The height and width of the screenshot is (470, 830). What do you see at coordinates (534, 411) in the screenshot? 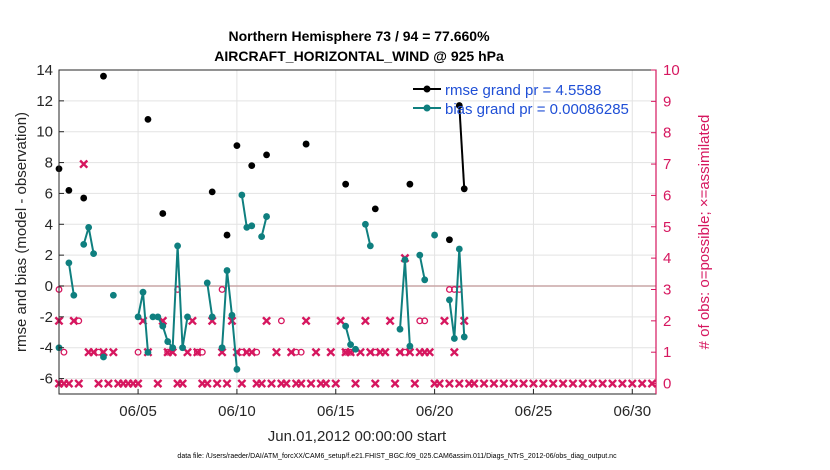
I see `x-tick-label: 06/25` at bounding box center [534, 411].